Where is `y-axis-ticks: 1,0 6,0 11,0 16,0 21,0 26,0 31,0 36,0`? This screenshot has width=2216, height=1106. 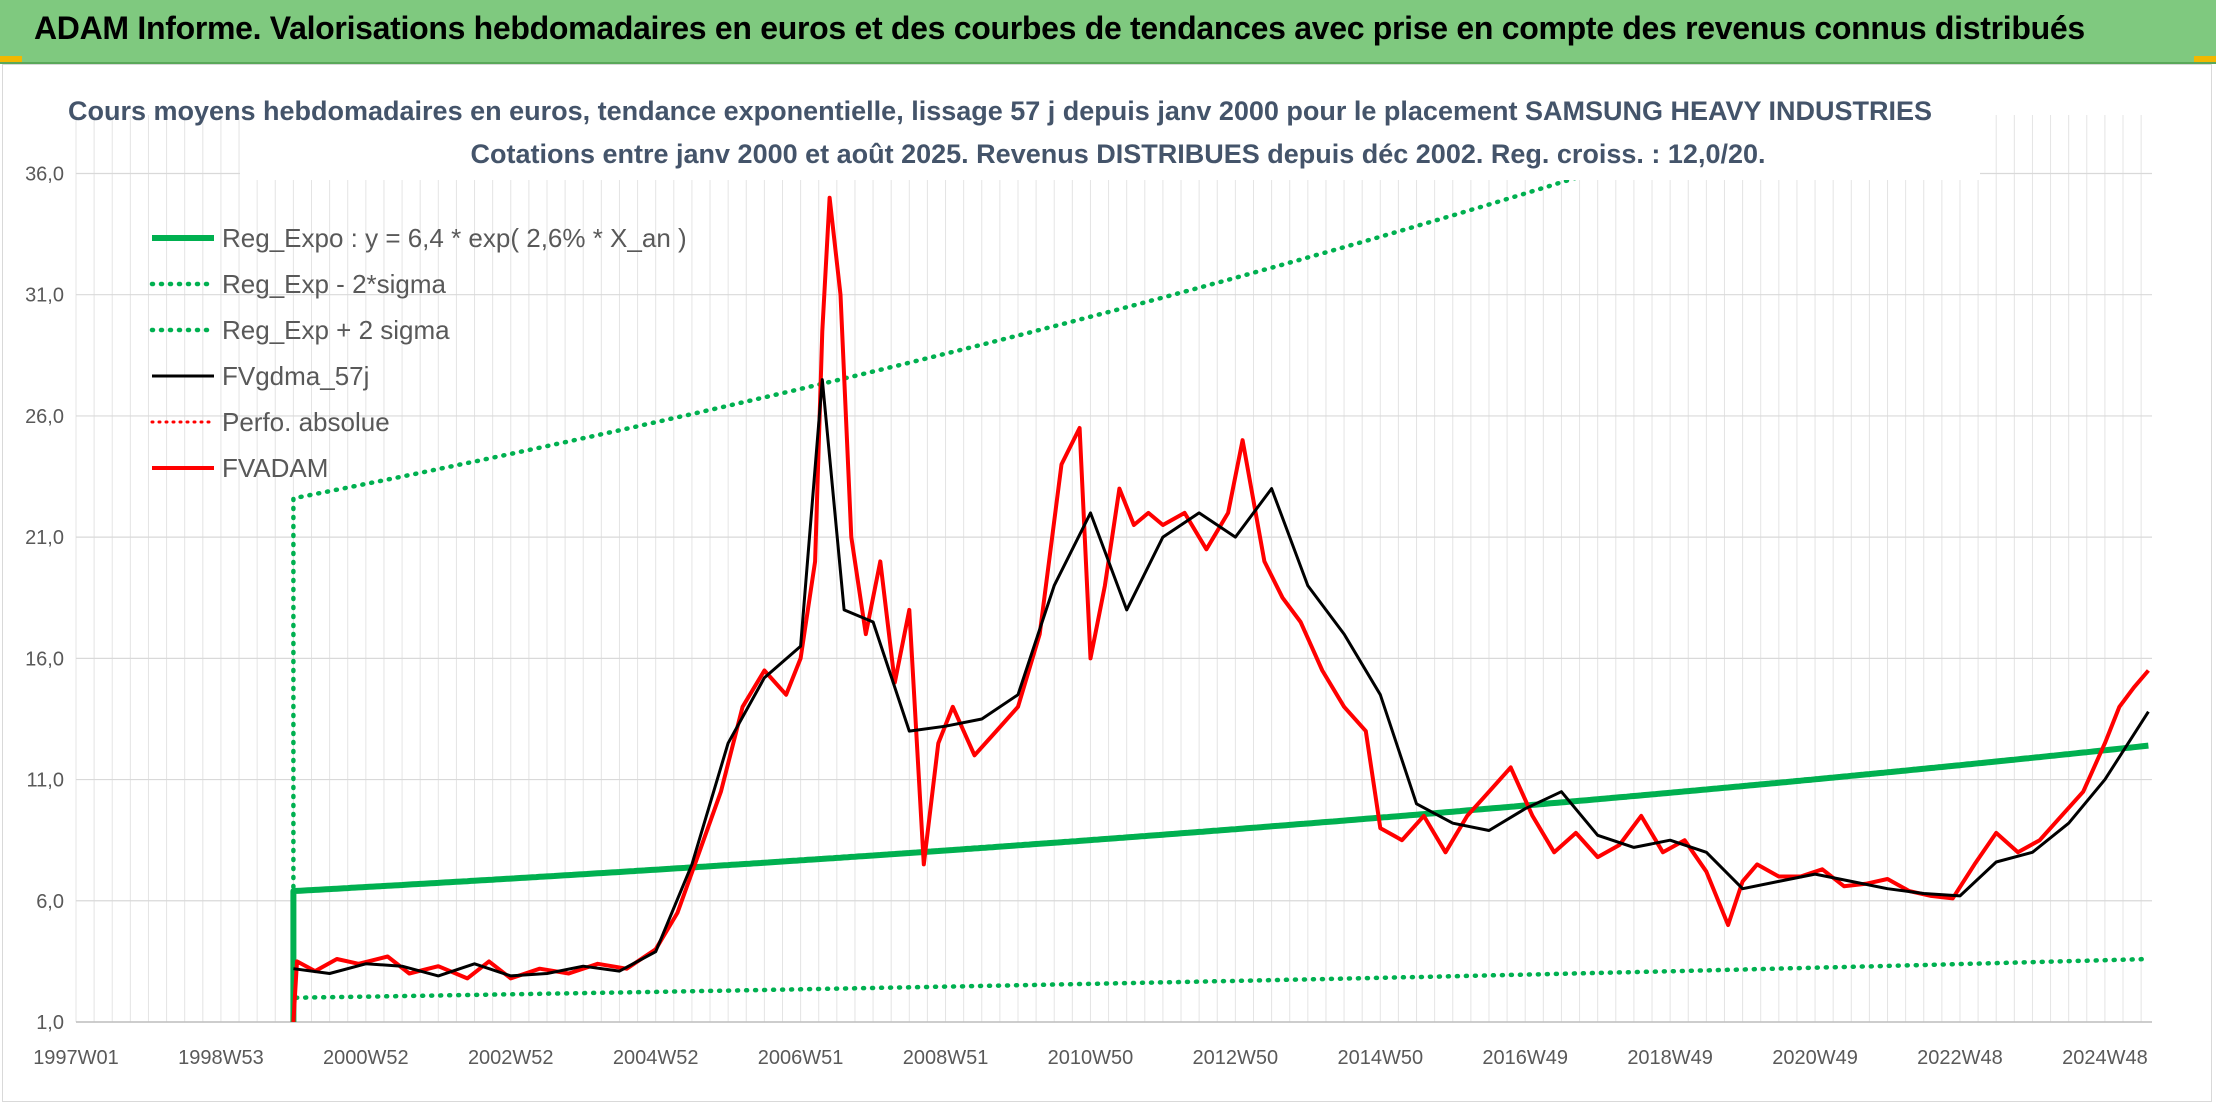
y-axis-ticks: 1,0 6,0 11,0 16,0 21,0 26,0 31,0 36,0 is located at coordinates (44, 598).